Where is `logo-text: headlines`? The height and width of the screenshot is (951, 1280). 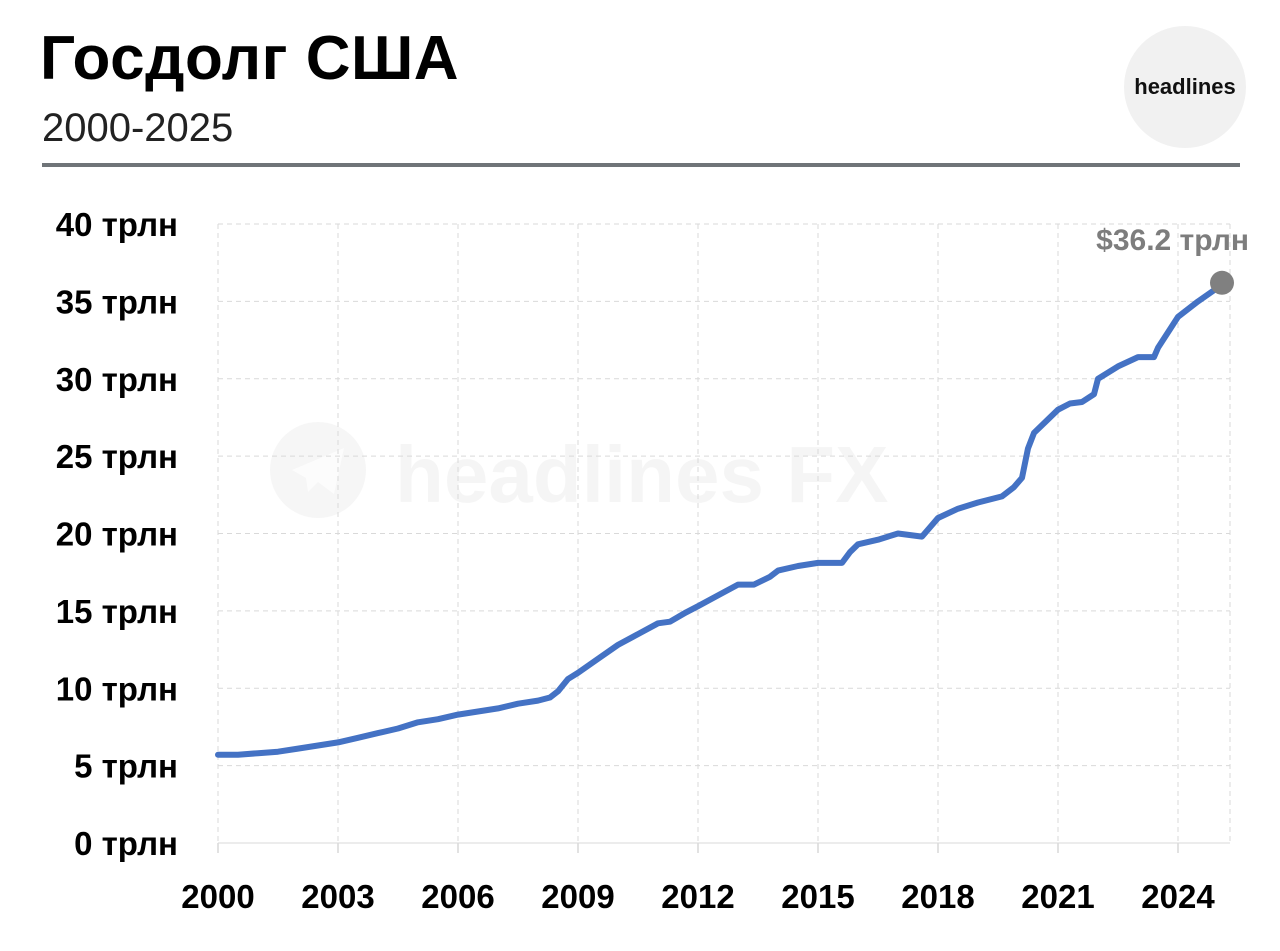 logo-text: headlines is located at coordinates (1185, 86).